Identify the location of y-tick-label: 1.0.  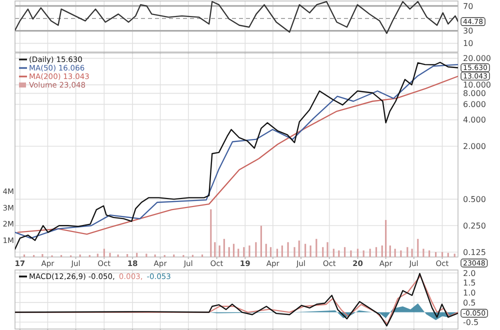
(469, 293).